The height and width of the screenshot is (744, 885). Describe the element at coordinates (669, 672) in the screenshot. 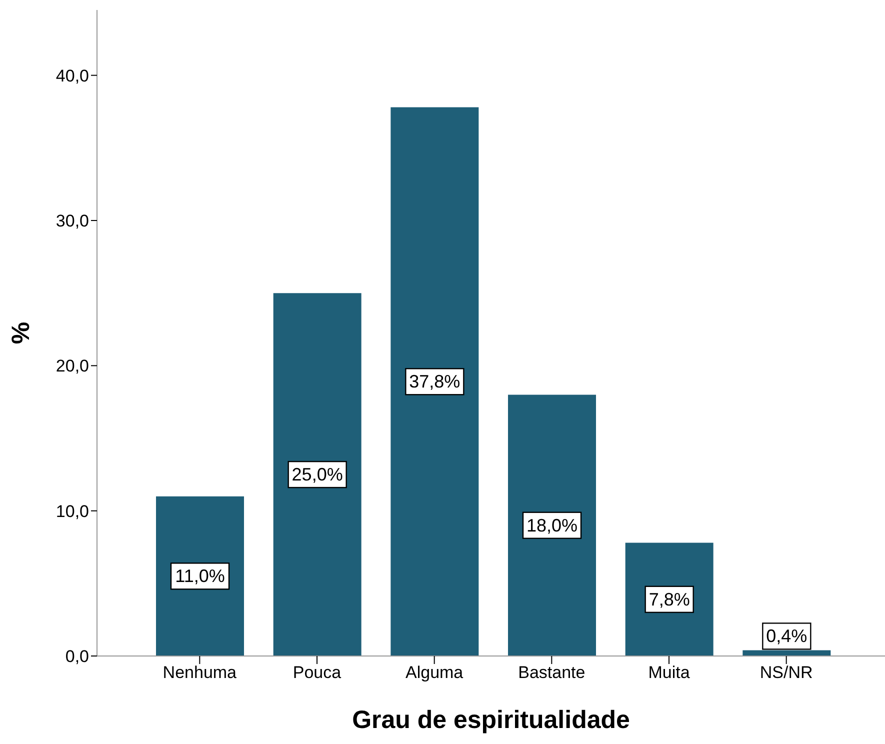

I see `x-tick-label: Muita` at that location.